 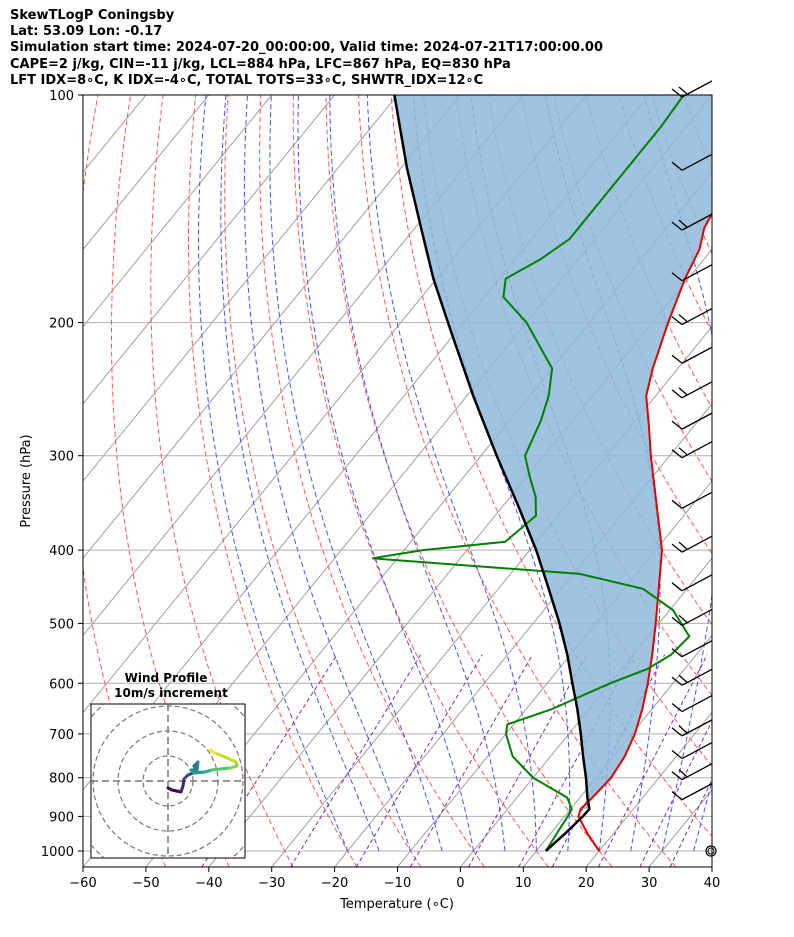 I want to click on location-line: Lat: 53.09 Lon: -0.17, so click(x=86, y=31).